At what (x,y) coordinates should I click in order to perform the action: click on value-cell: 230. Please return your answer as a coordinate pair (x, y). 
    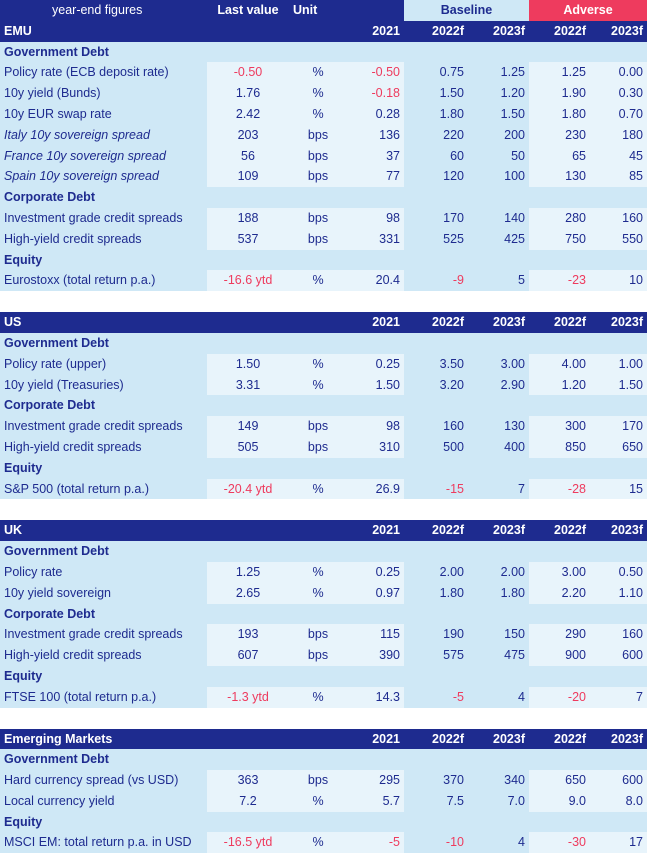
    Looking at the image, I should click on (559, 135).